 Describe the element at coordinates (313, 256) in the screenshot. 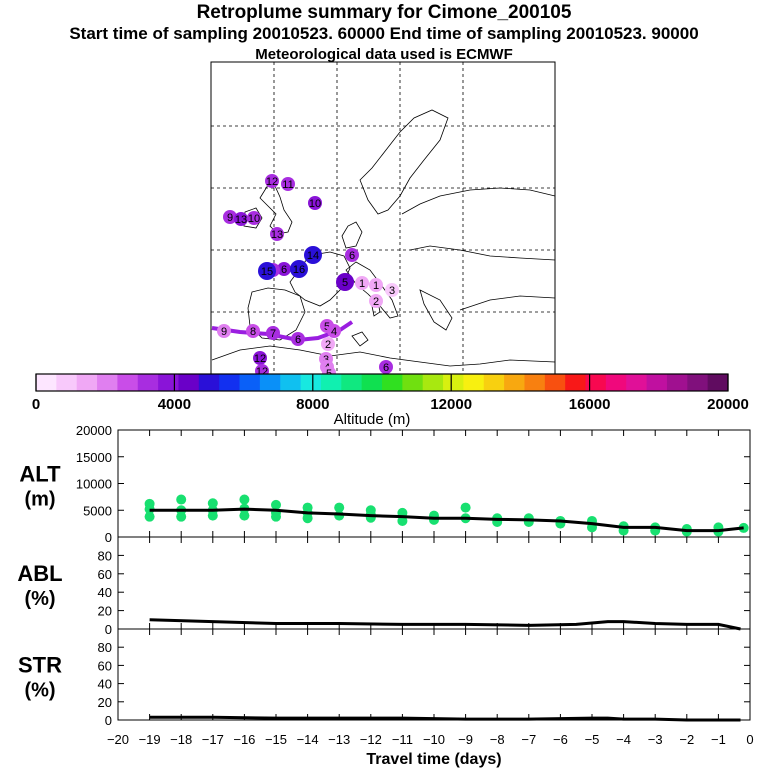

I see `plume-marker-label: 14` at that location.